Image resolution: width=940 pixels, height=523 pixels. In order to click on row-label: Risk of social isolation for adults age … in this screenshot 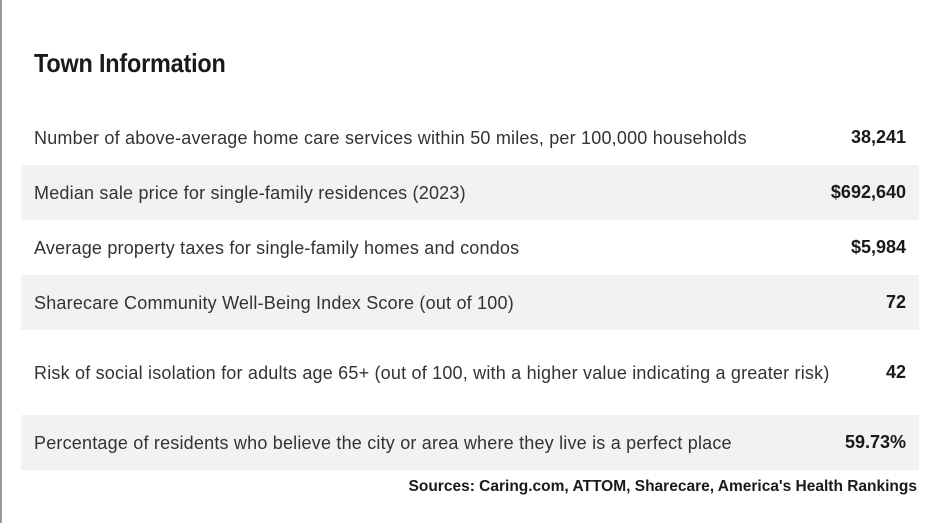, I will do `click(432, 372)`.